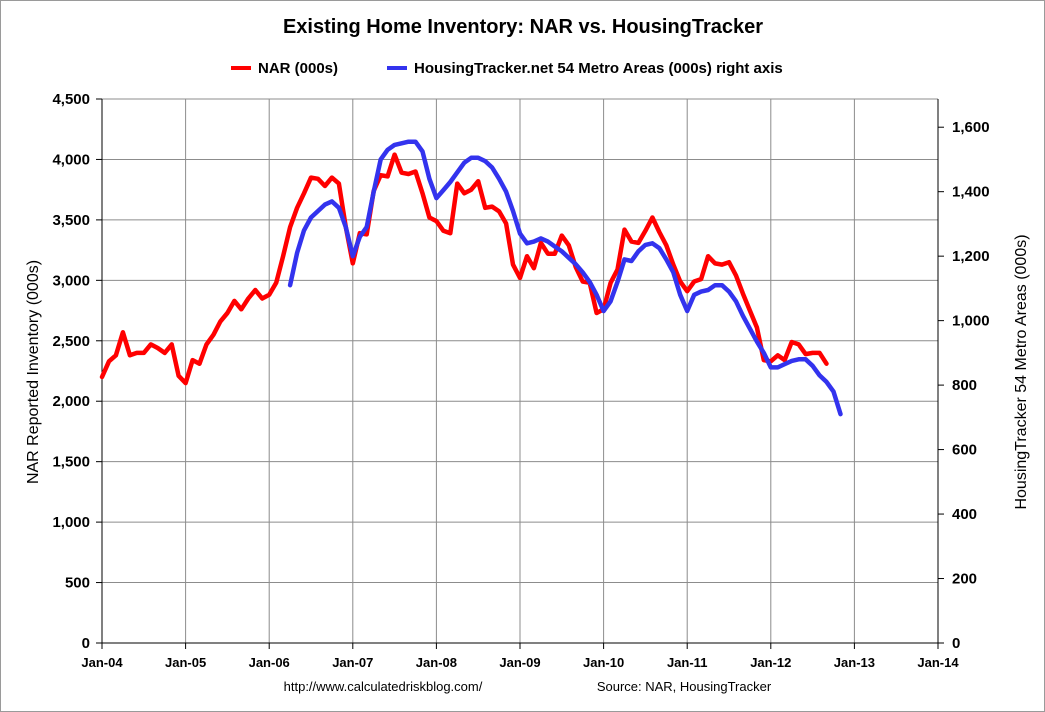  What do you see at coordinates (71, 522) in the screenshot?
I see `y-tick-label: 1,000` at bounding box center [71, 522].